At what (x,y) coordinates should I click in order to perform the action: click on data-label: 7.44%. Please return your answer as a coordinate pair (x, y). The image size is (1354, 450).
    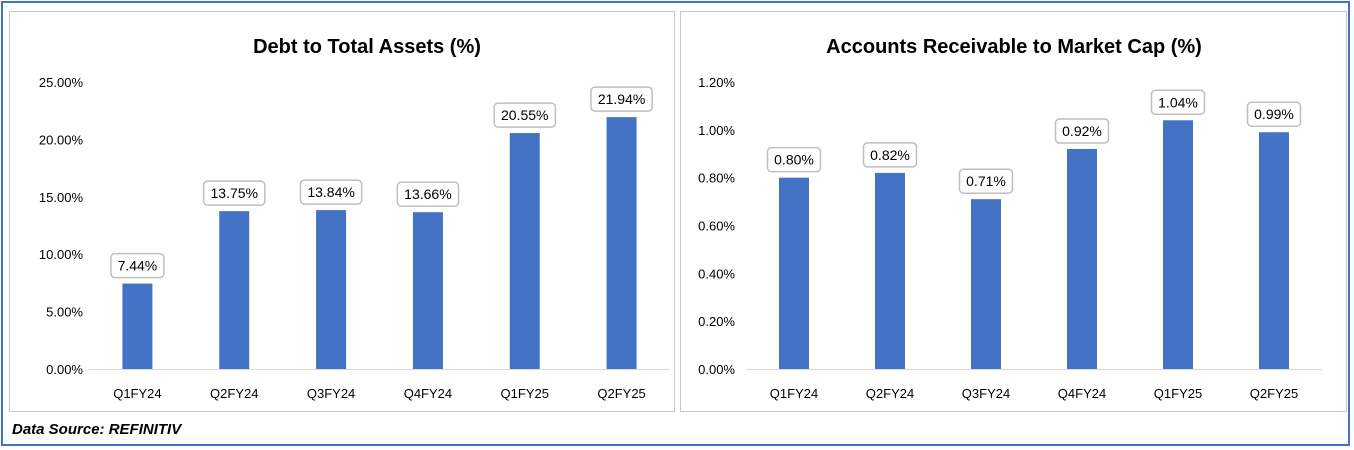
    Looking at the image, I should click on (138, 266).